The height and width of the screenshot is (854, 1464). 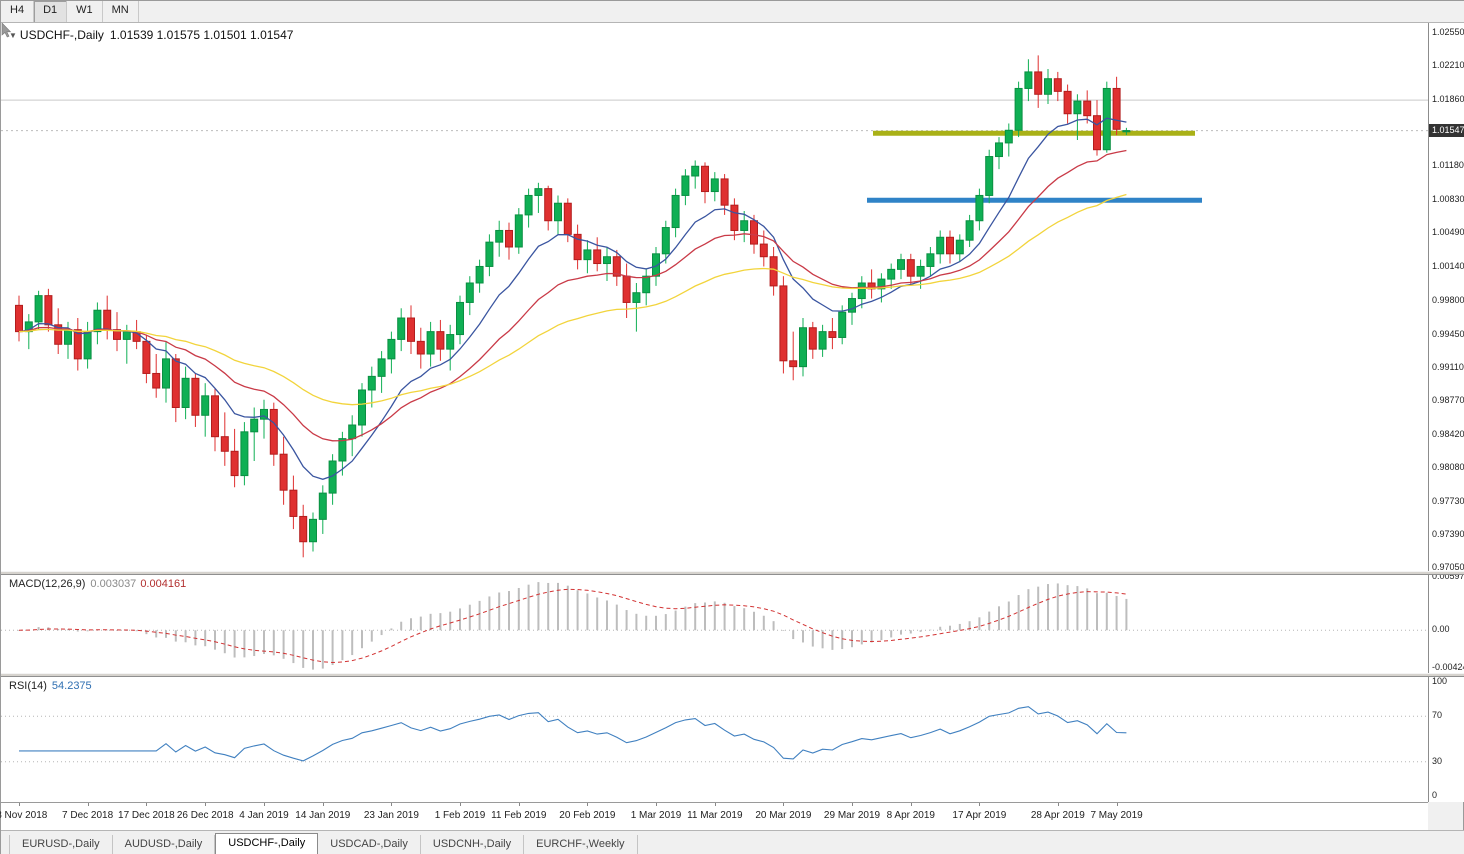 What do you see at coordinates (1448, 333) in the screenshot?
I see `axis-tick-label: 0.99450` at bounding box center [1448, 333].